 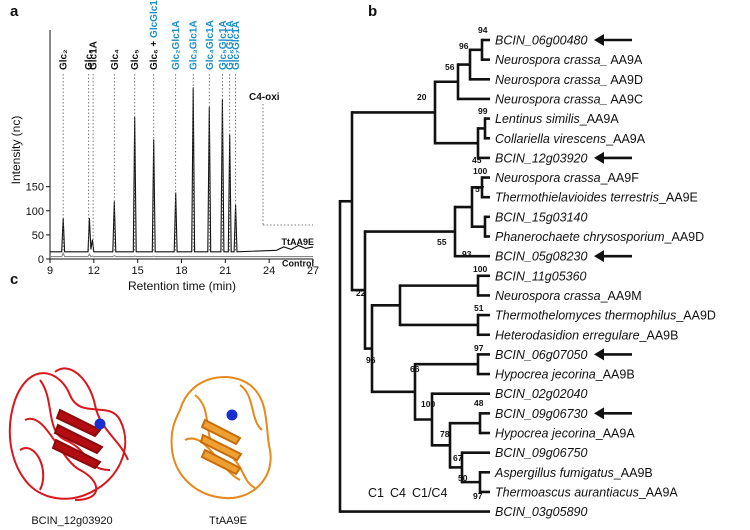 I want to click on bootstrap: 66, so click(x=415, y=369).